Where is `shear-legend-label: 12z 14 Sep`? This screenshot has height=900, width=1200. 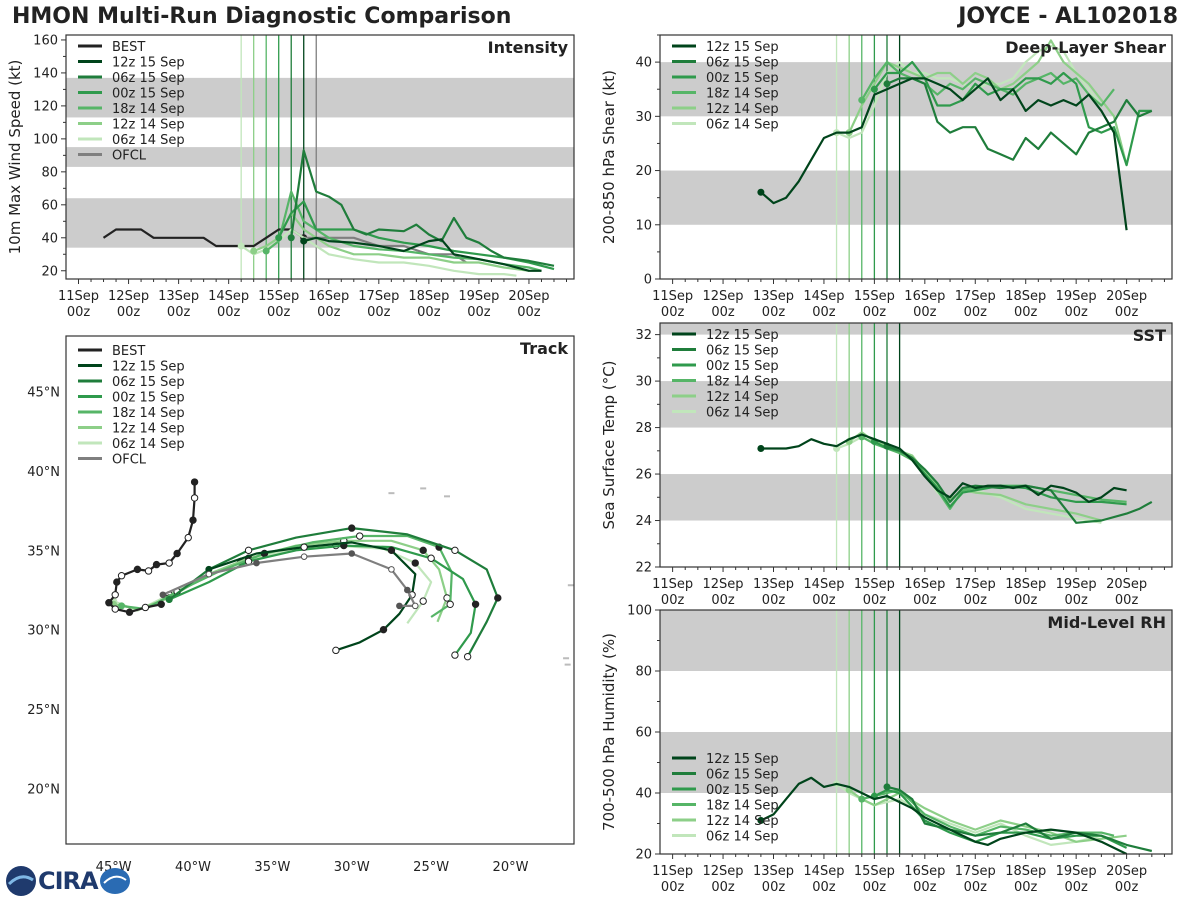
shear-legend-label: 12z 14 Sep is located at coordinates (742, 109).